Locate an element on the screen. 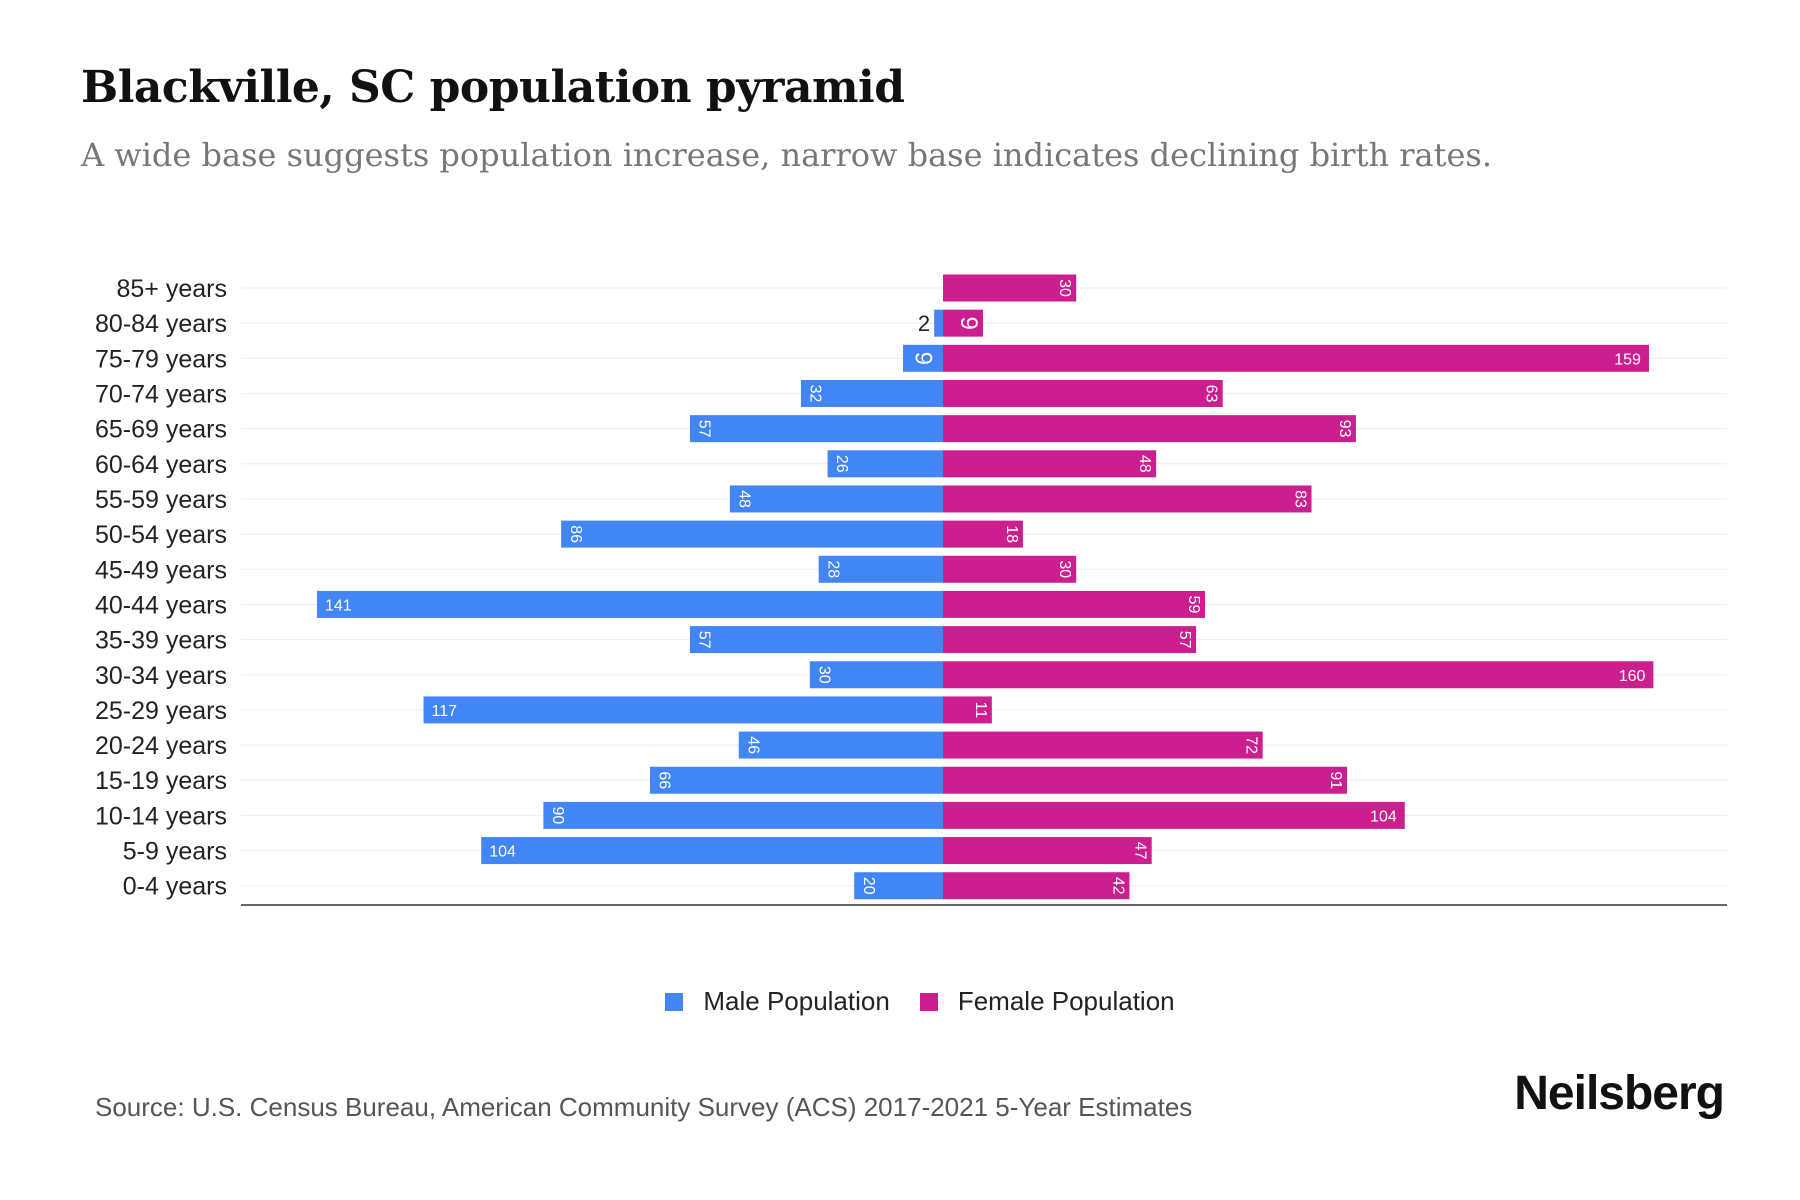 Image resolution: width=1800 pixels, height=1200 pixels. category-label: 60-64 years is located at coordinates (161, 465).